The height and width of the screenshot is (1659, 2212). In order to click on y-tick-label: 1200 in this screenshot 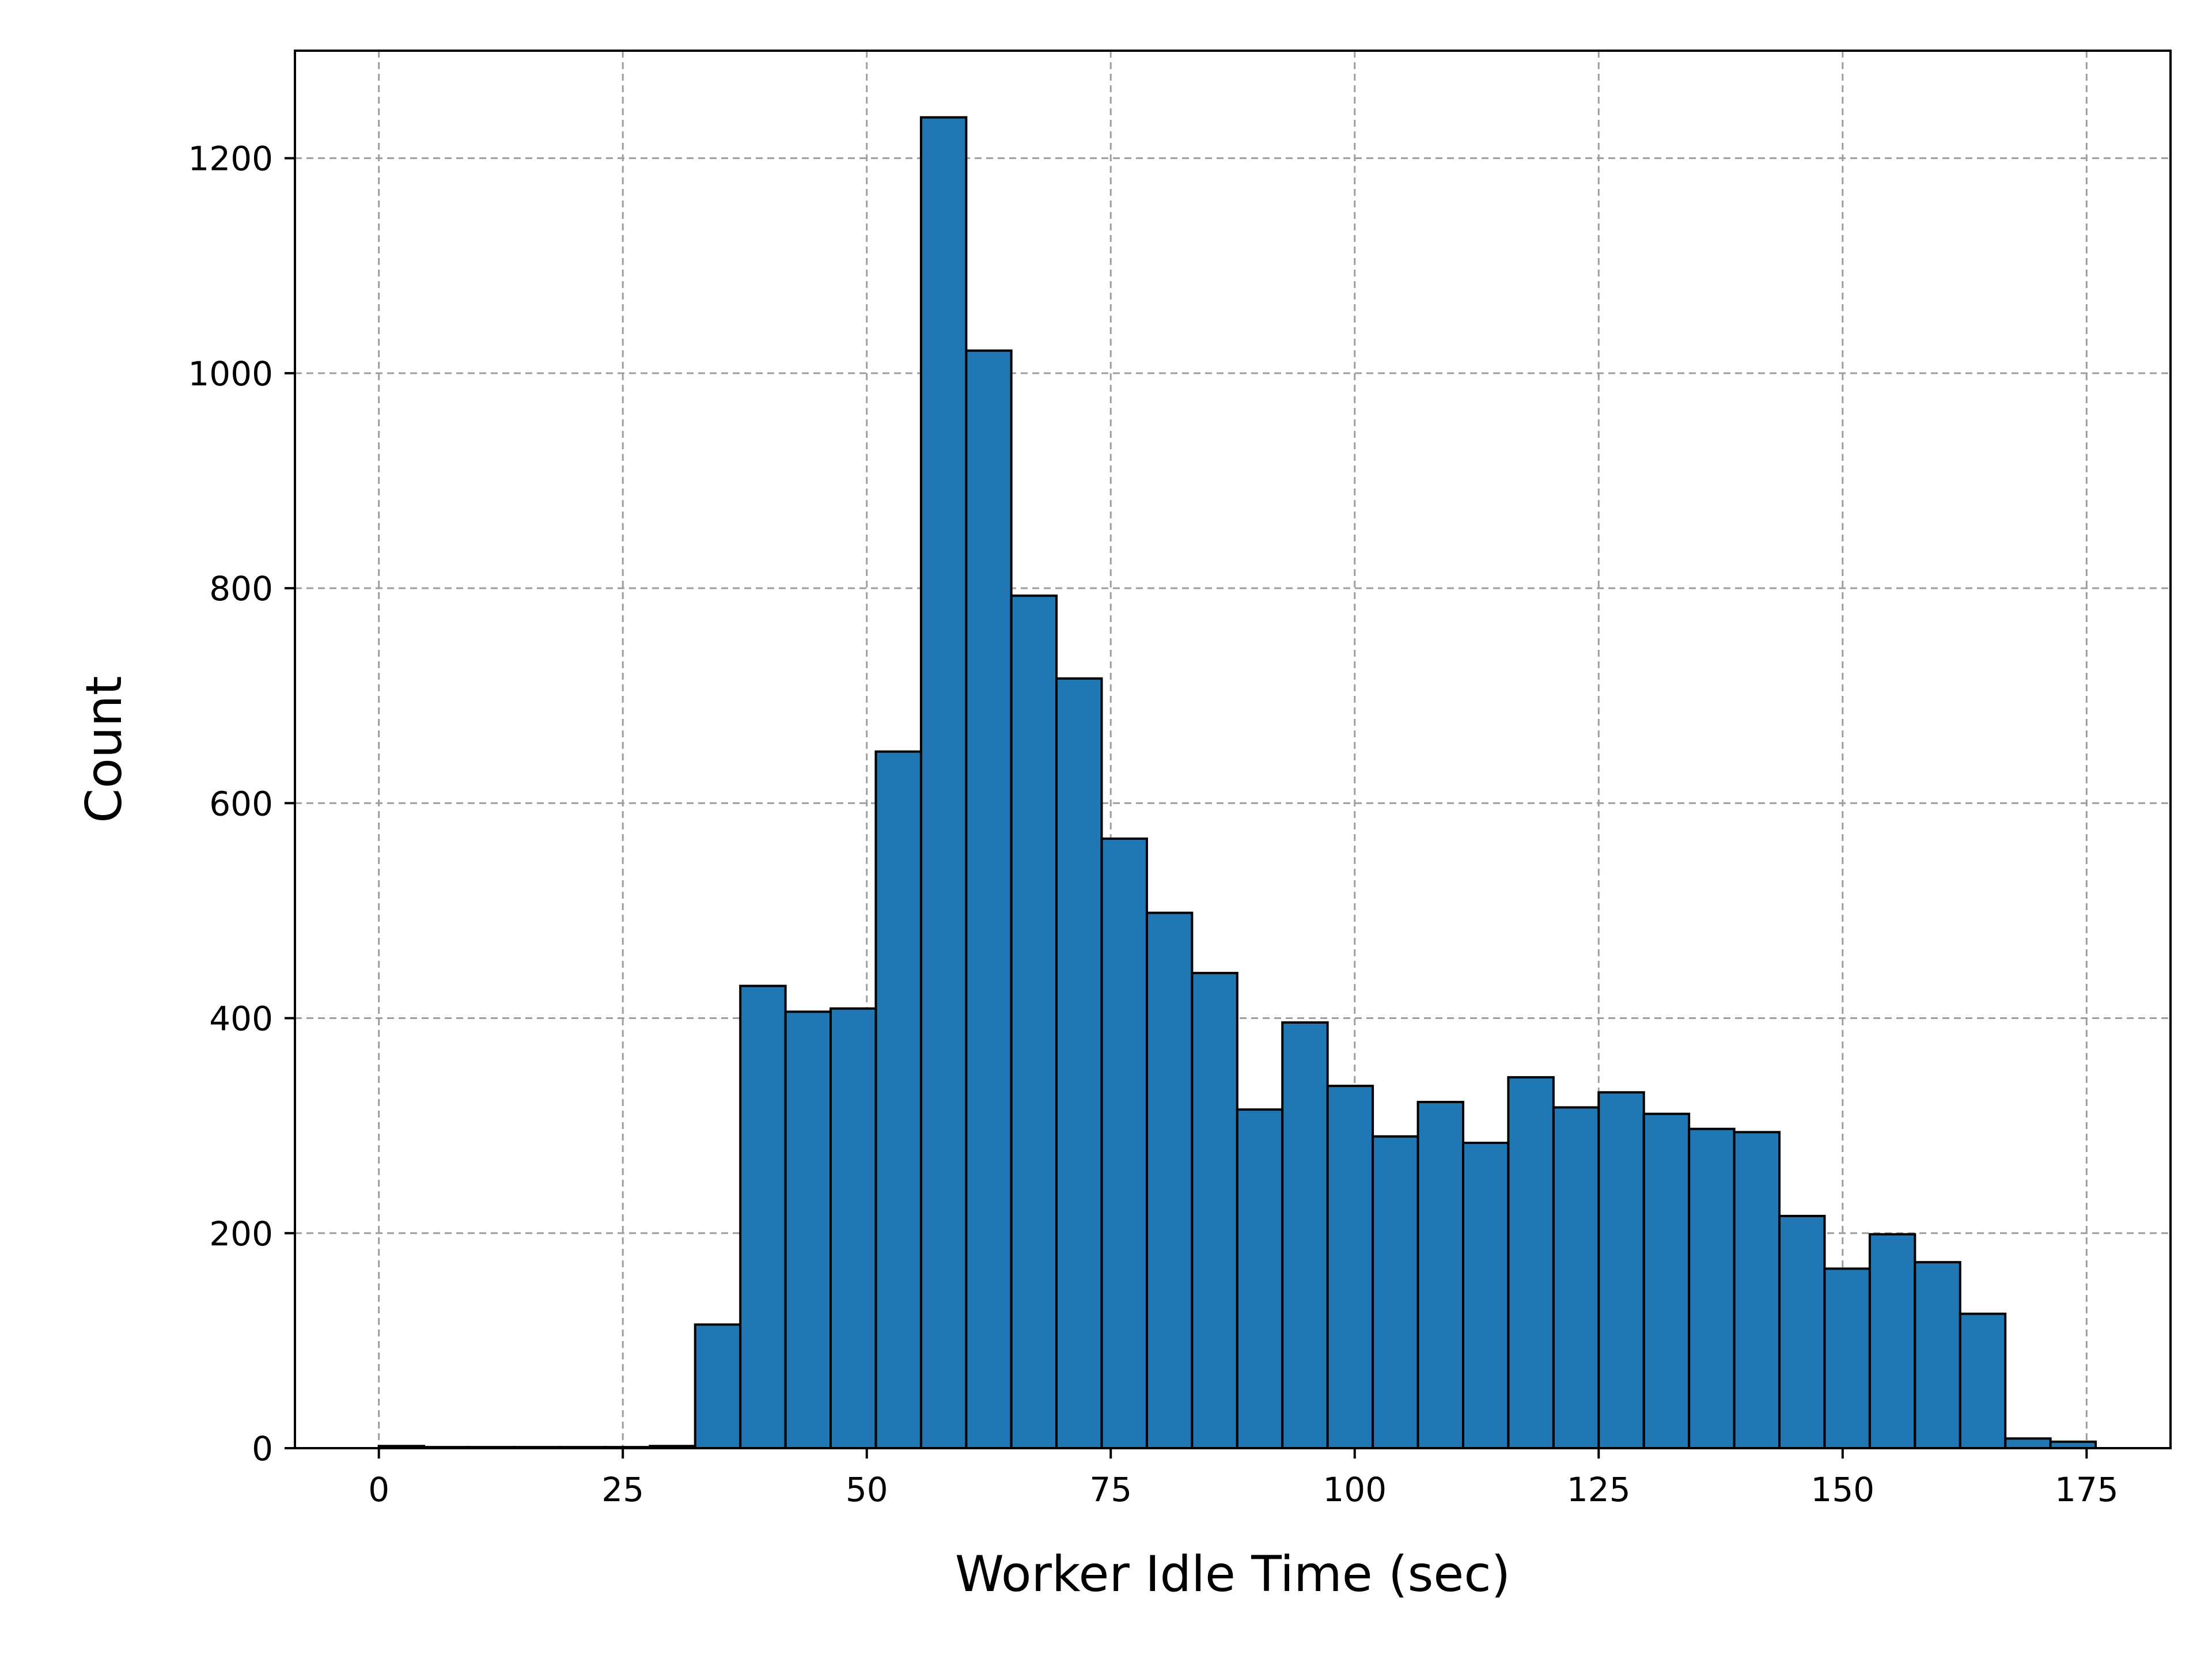, I will do `click(230, 159)`.